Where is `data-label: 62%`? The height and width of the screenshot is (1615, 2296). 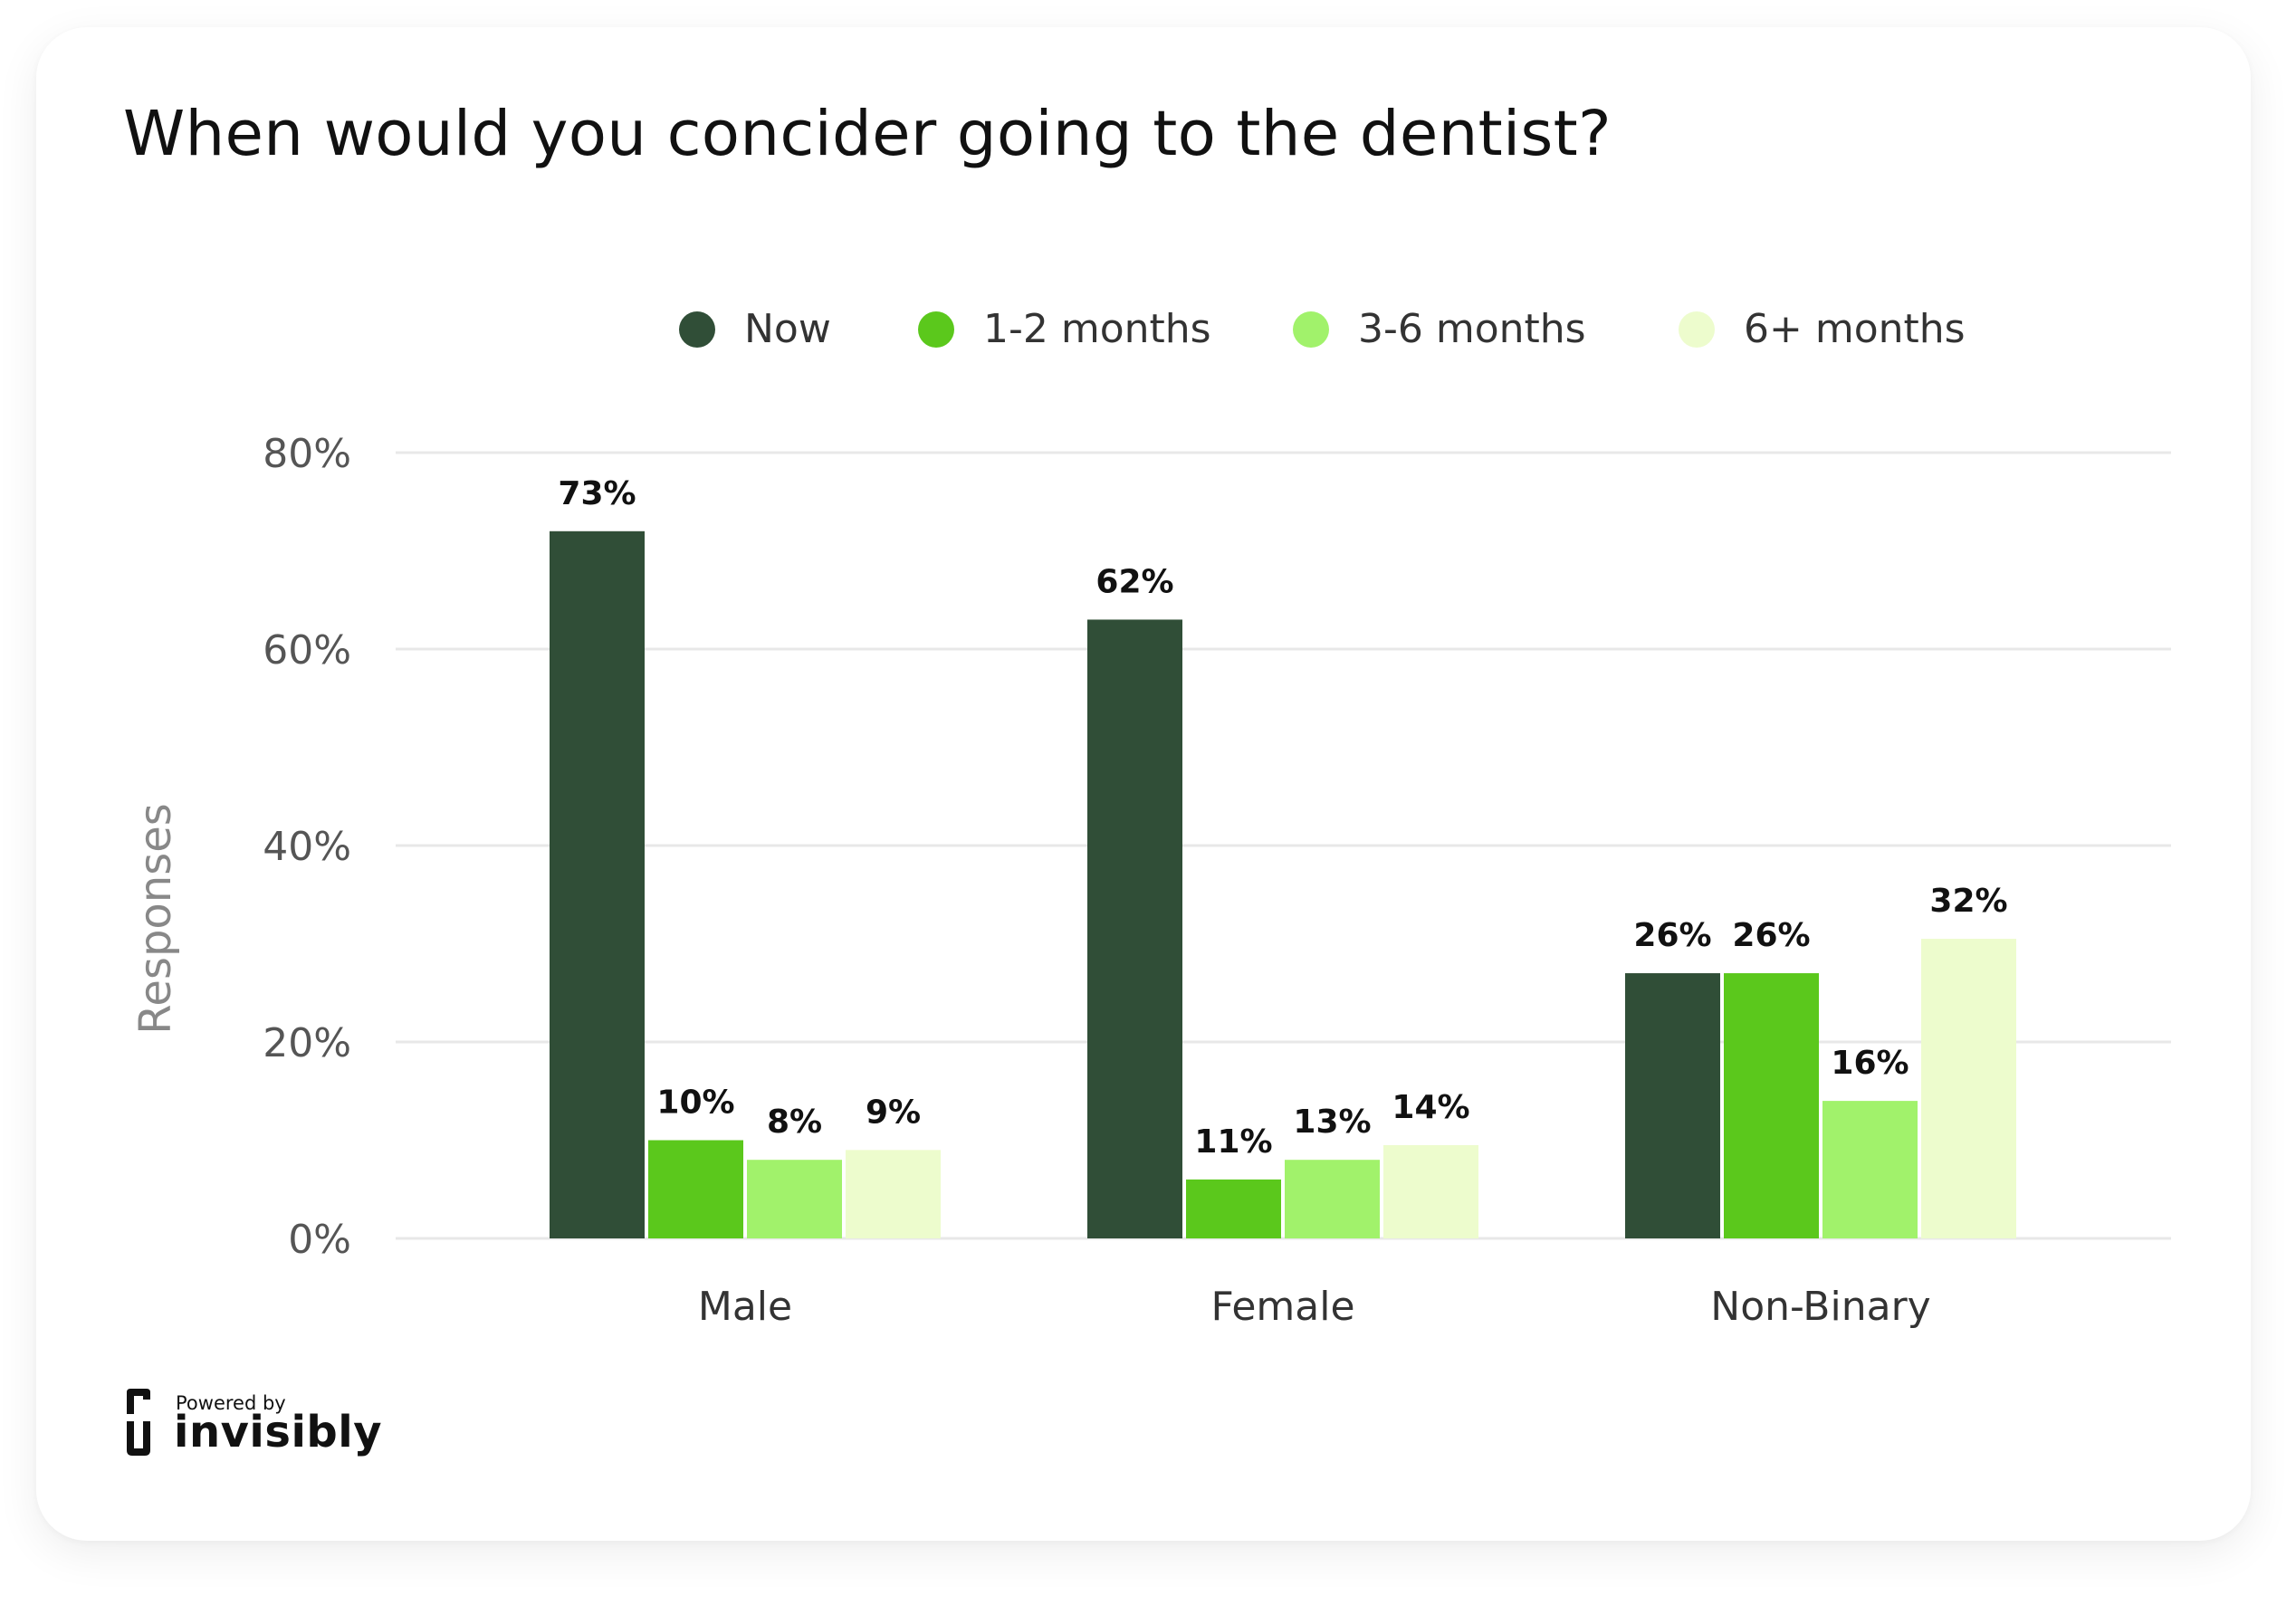
data-label: 62% is located at coordinates (1134, 581).